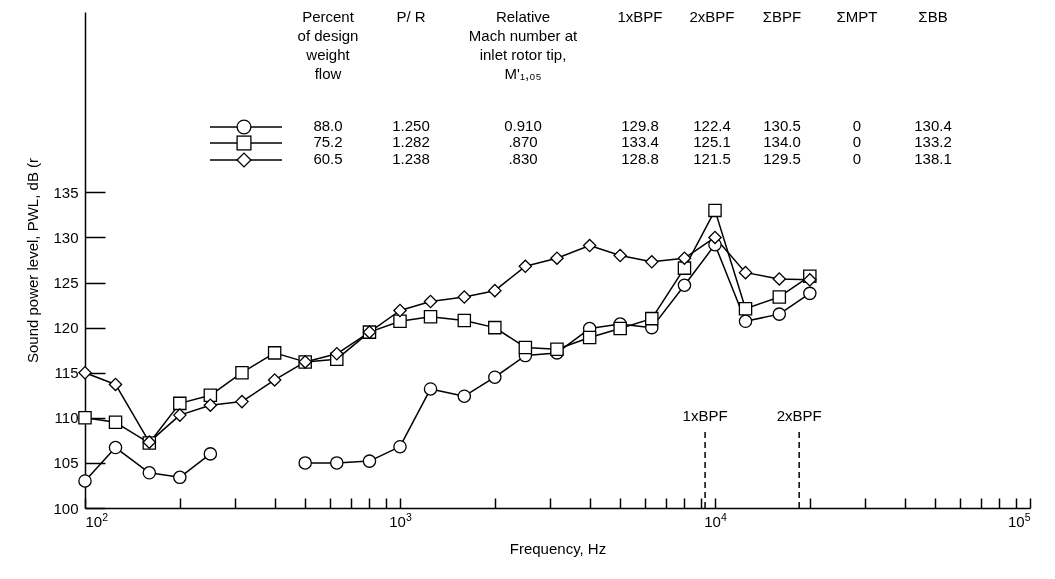 The height and width of the screenshot is (579, 1055). What do you see at coordinates (933, 141) in the screenshot?
I see `annotation: 133.2` at bounding box center [933, 141].